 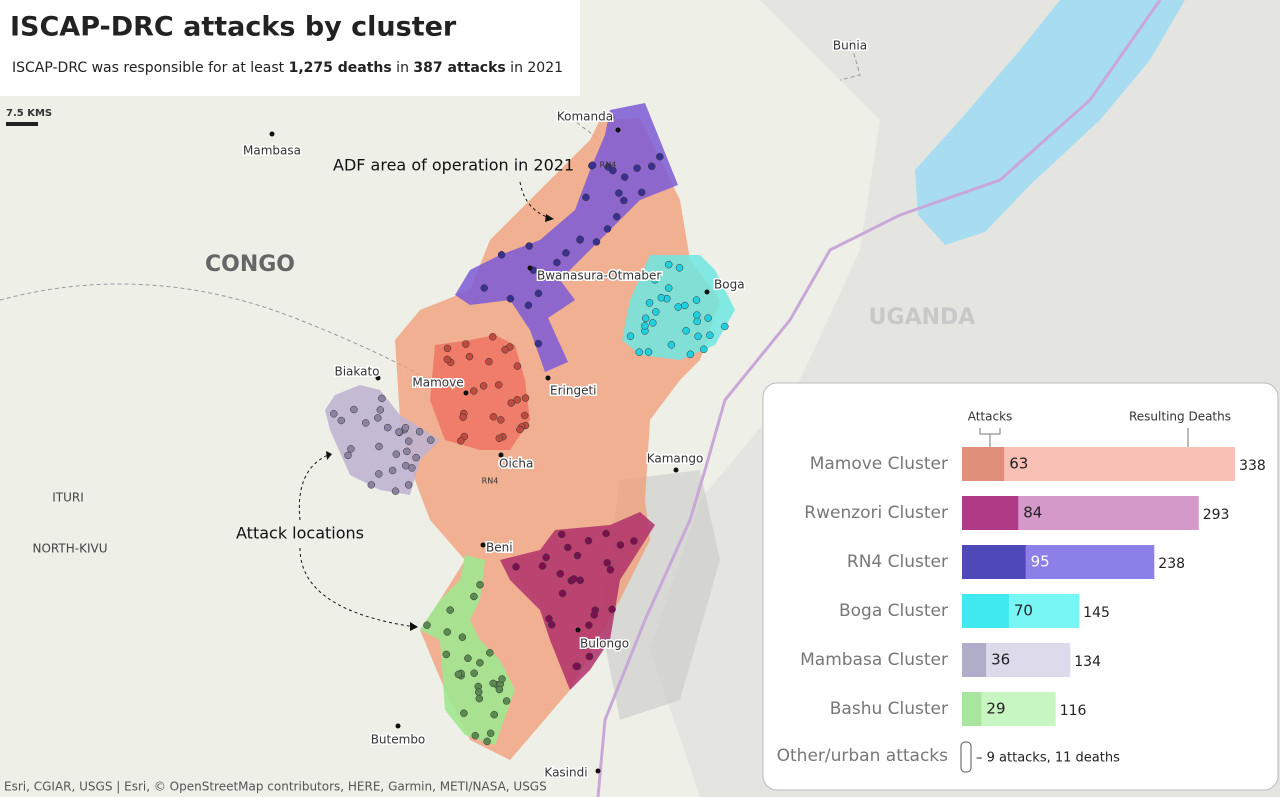 I want to click on region-label: NORTH-KIVU, so click(x=70, y=549).